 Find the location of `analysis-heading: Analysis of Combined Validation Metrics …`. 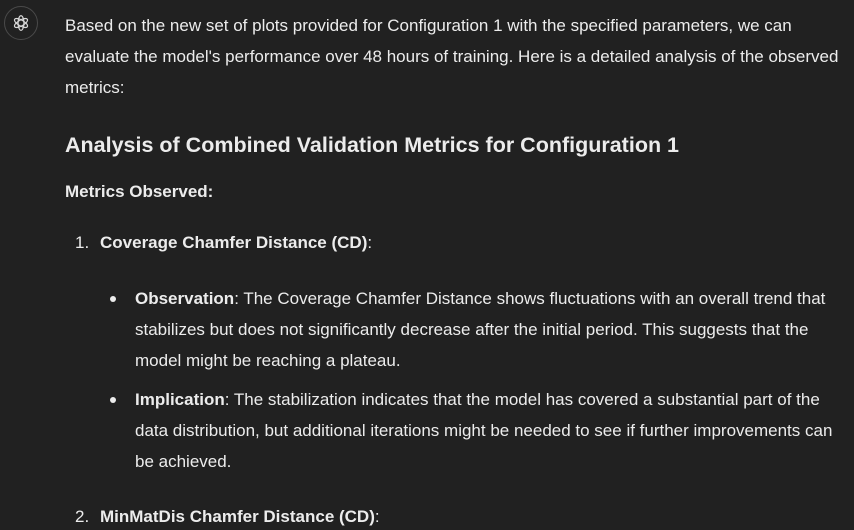

analysis-heading: Analysis of Combined Validation Metrics … is located at coordinates (372, 145).